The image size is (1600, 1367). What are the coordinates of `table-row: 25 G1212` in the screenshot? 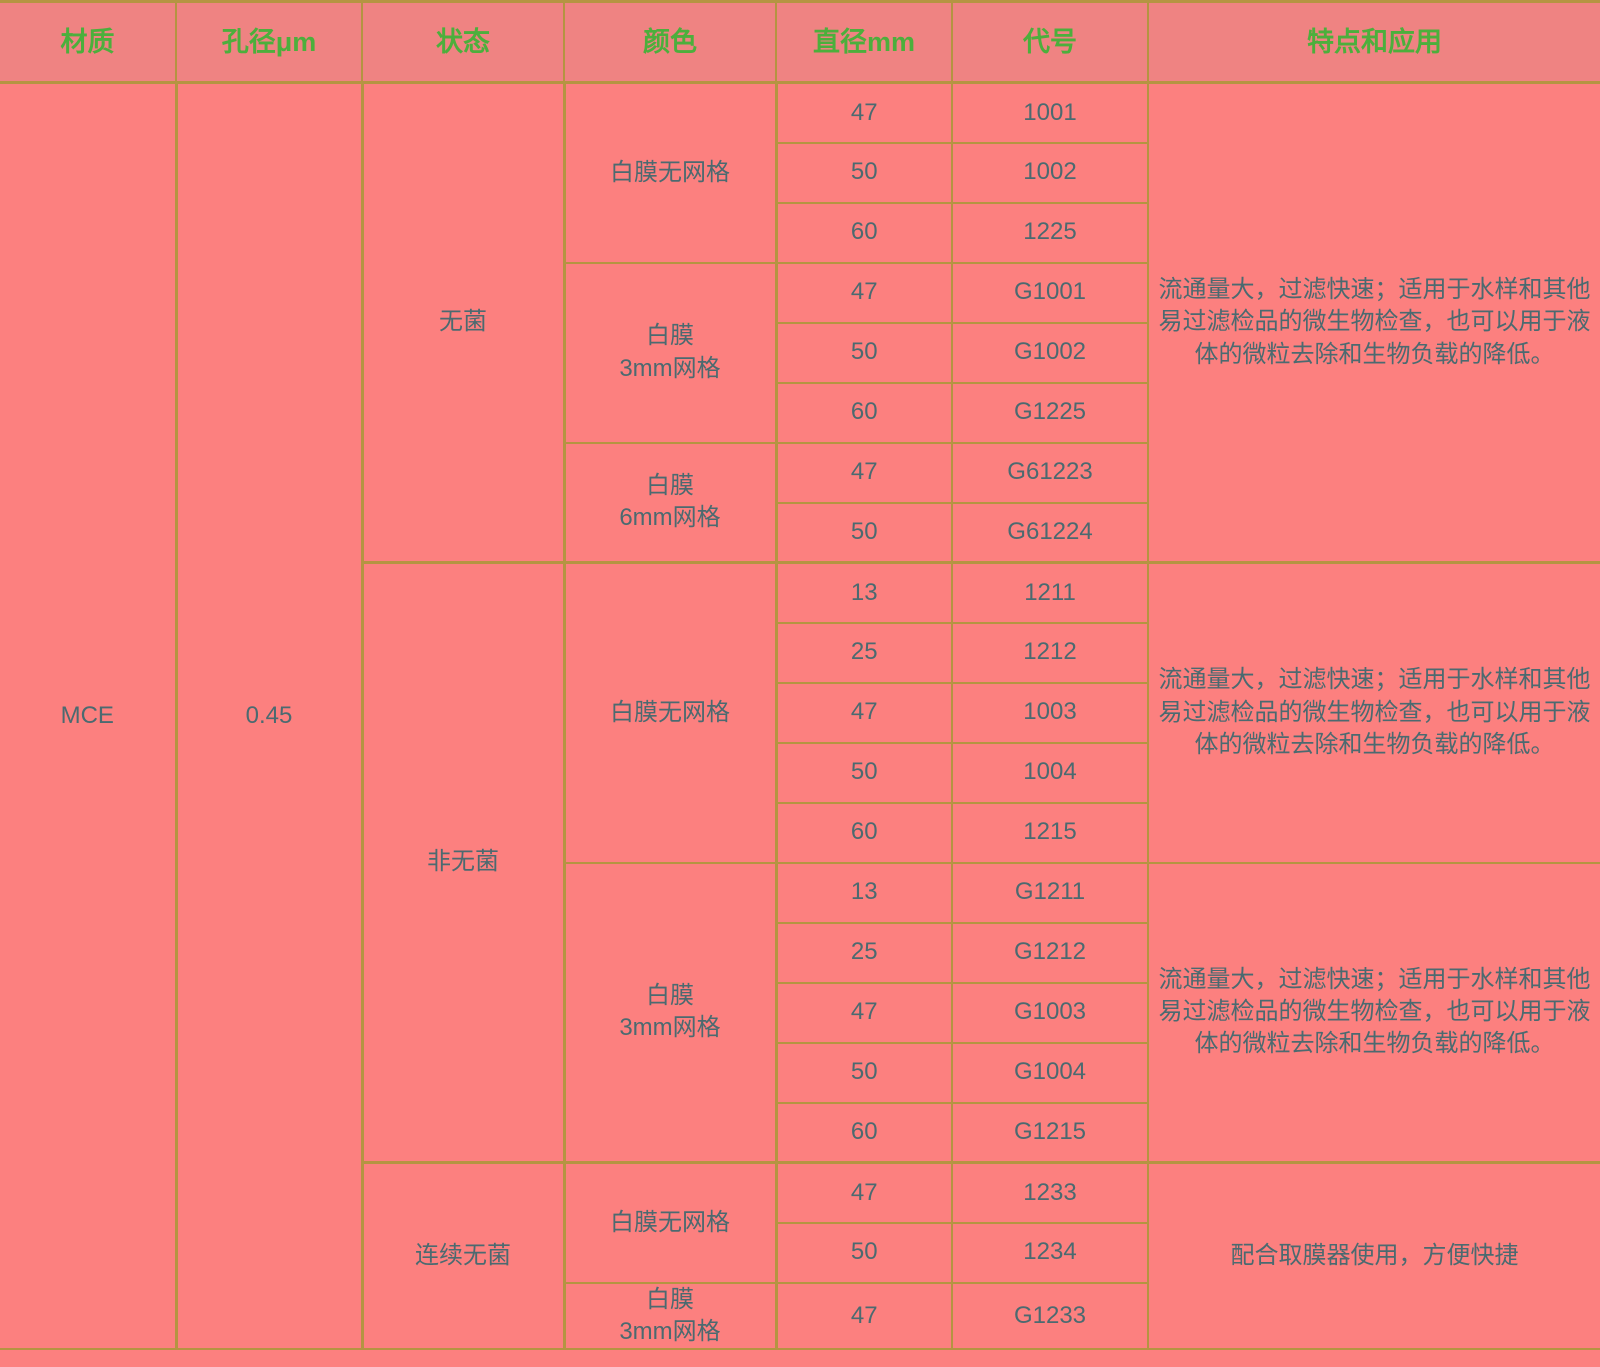 It's located at (800, 953).